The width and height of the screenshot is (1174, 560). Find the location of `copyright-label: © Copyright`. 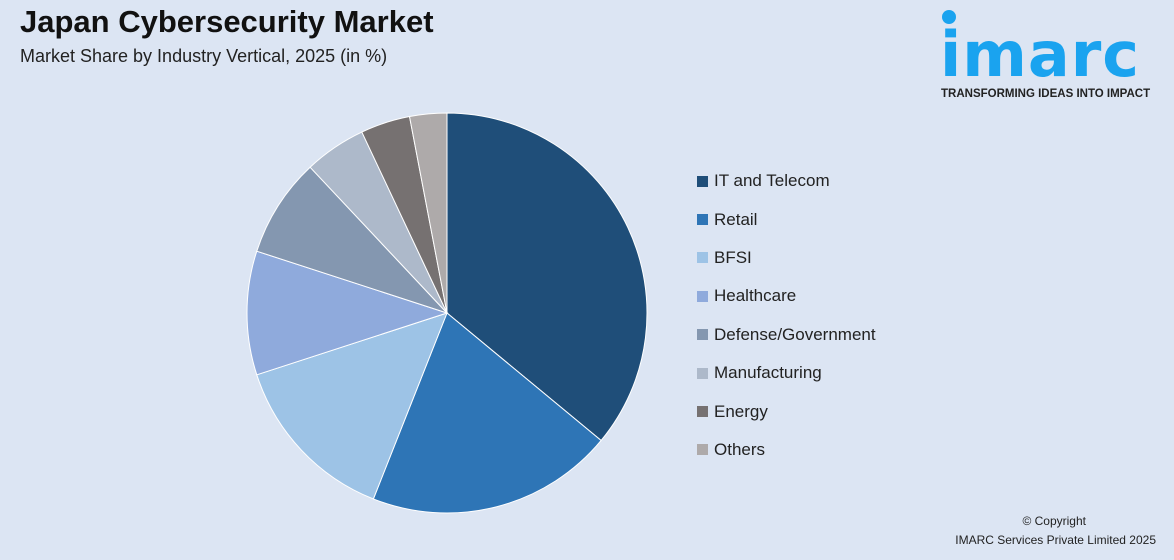

copyright-label: © Copyright is located at coordinates (1054, 521).